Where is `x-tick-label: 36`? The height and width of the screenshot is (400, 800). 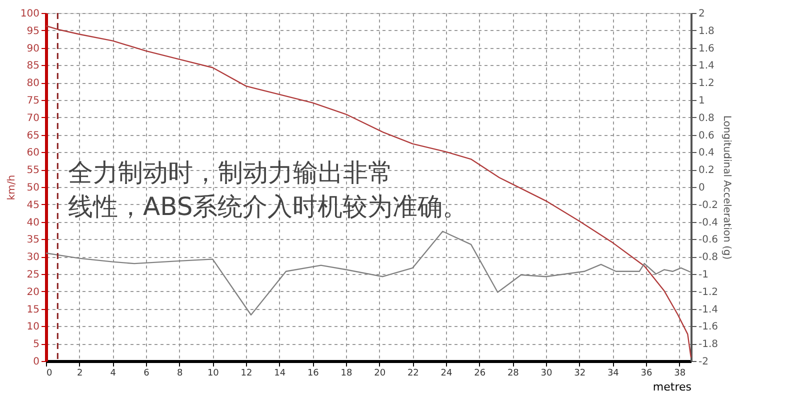
x-tick-label: 36 is located at coordinates (646, 373).